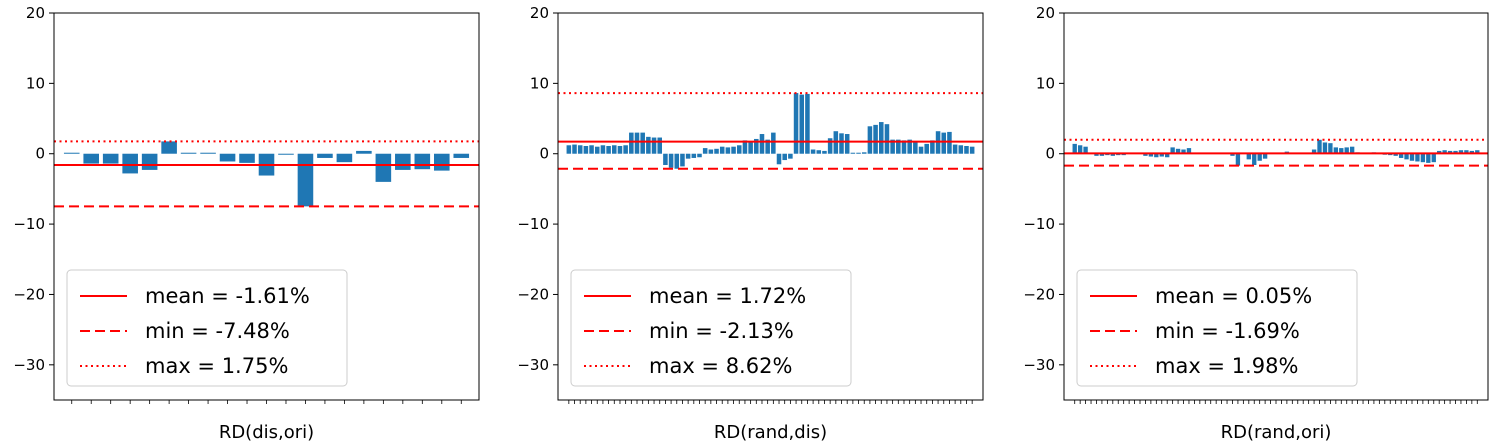 This screenshot has width=1493, height=445. I want to click on legend-entry: mean = 1.72%, so click(727, 296).